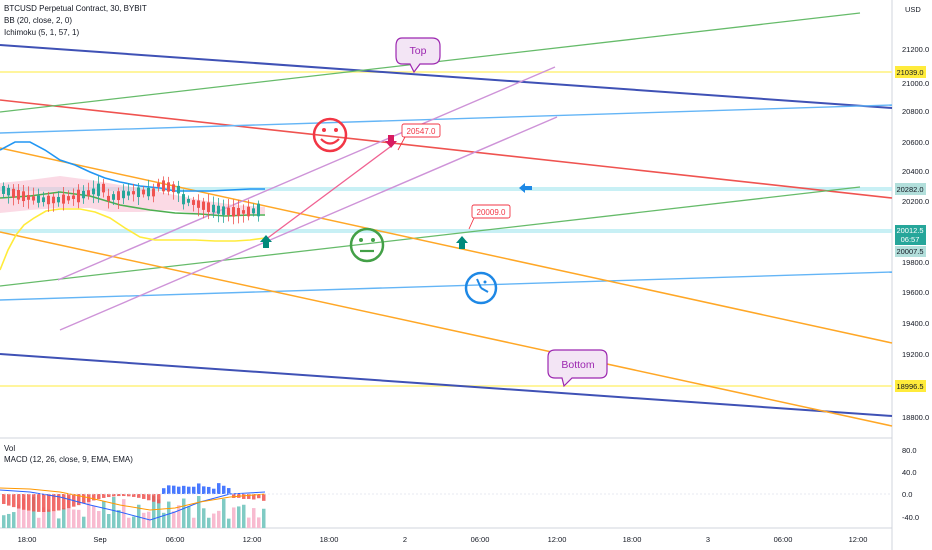 This screenshot has width=932, height=550. I want to click on macd-axis-label: 80.0, so click(909, 450).